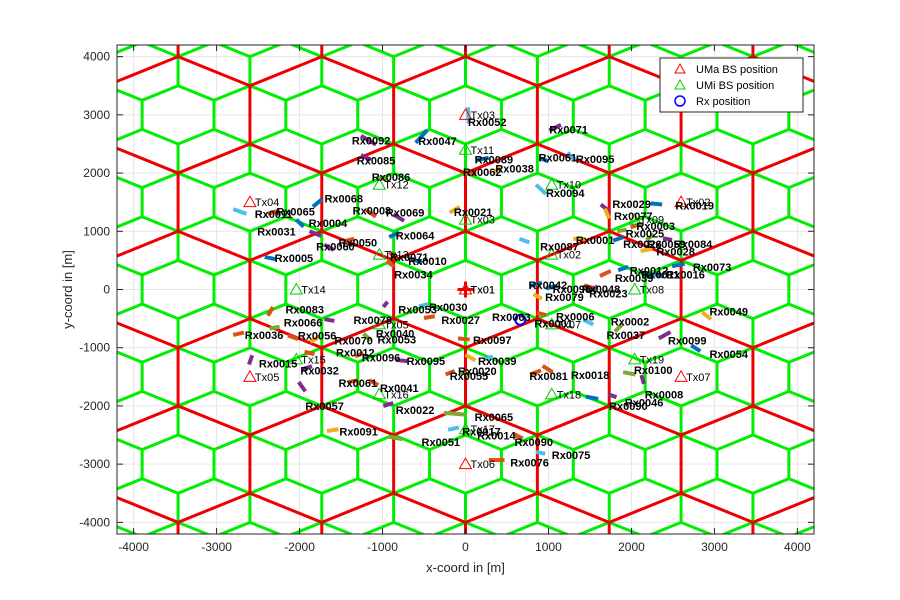 Image resolution: width=900 pixels, height=600 pixels. I want to click on y-tick-label: 4000, so click(96, 57).